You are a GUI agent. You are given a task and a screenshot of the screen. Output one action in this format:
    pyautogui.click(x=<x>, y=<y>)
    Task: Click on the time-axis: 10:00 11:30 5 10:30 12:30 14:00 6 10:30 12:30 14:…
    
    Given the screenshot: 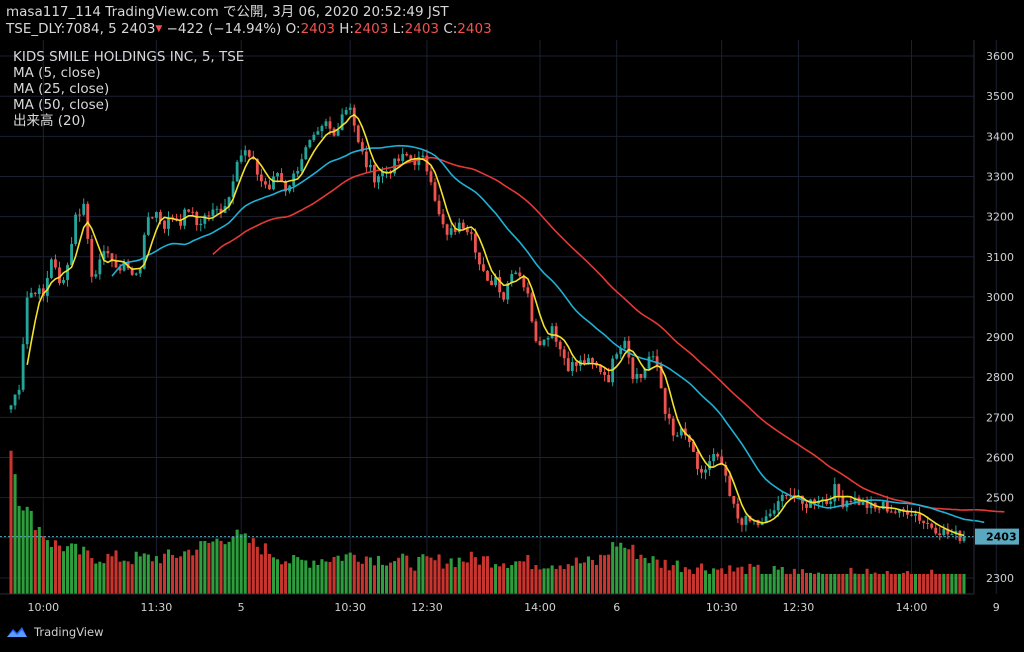 What is the action you would take?
    pyautogui.click(x=513, y=607)
    